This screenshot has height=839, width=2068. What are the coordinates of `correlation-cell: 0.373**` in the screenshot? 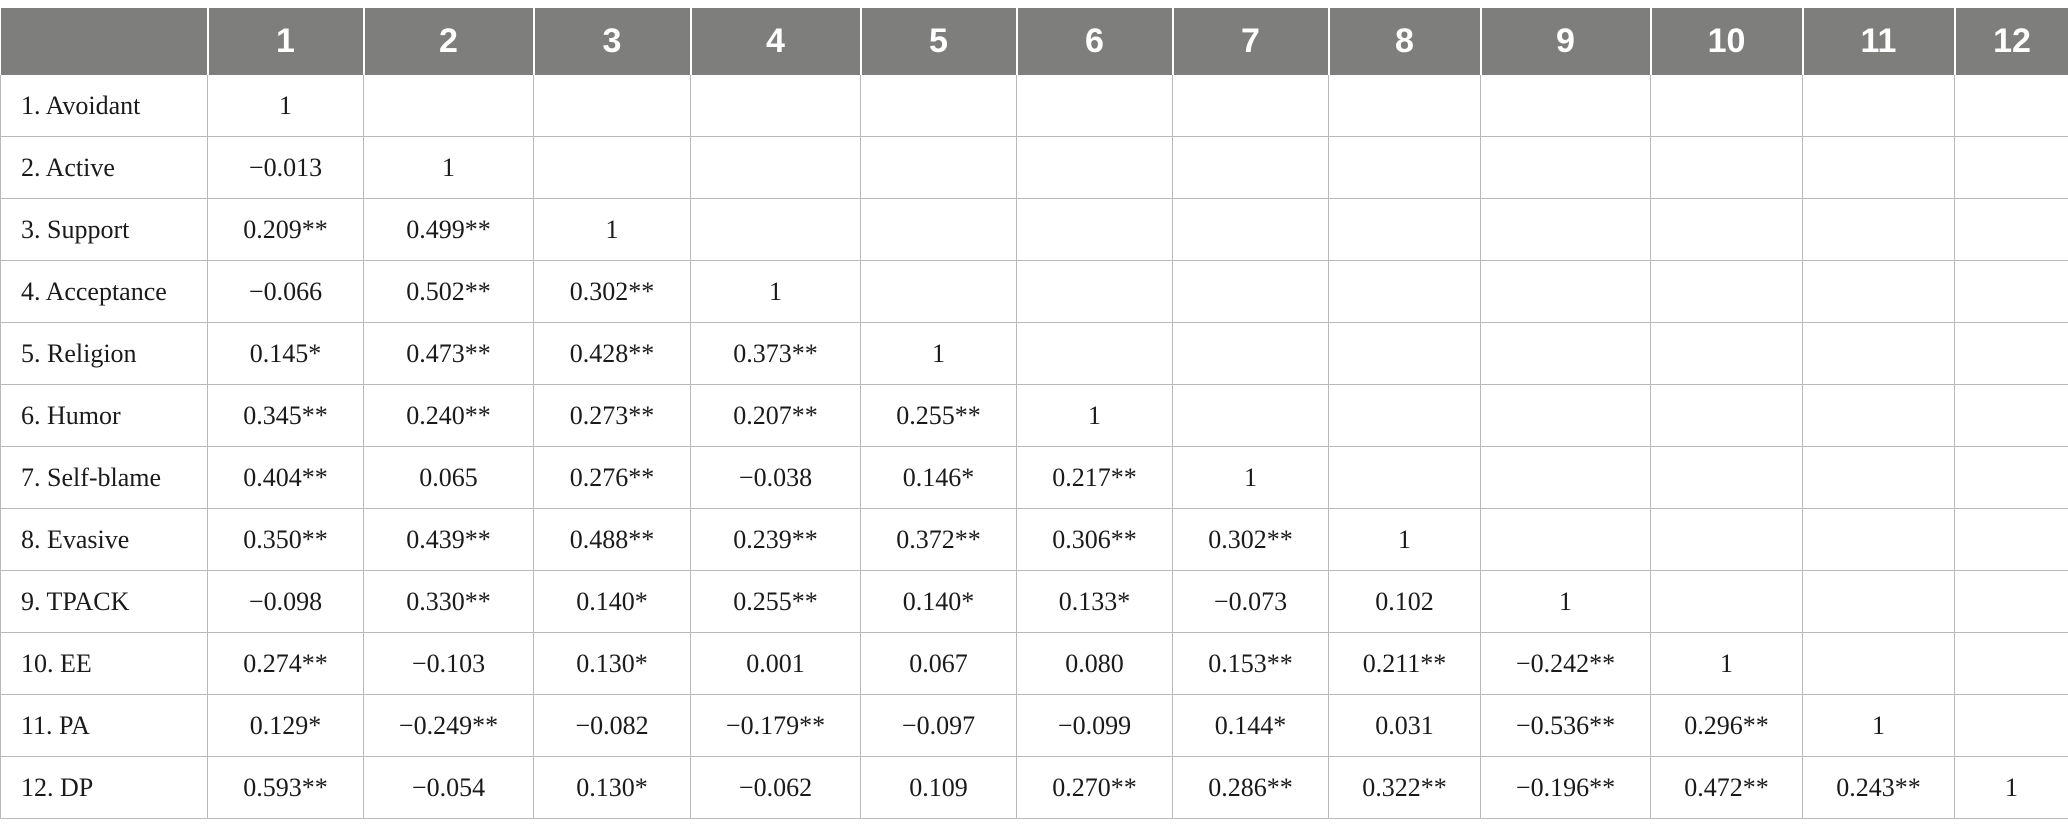 It's located at (775, 353).